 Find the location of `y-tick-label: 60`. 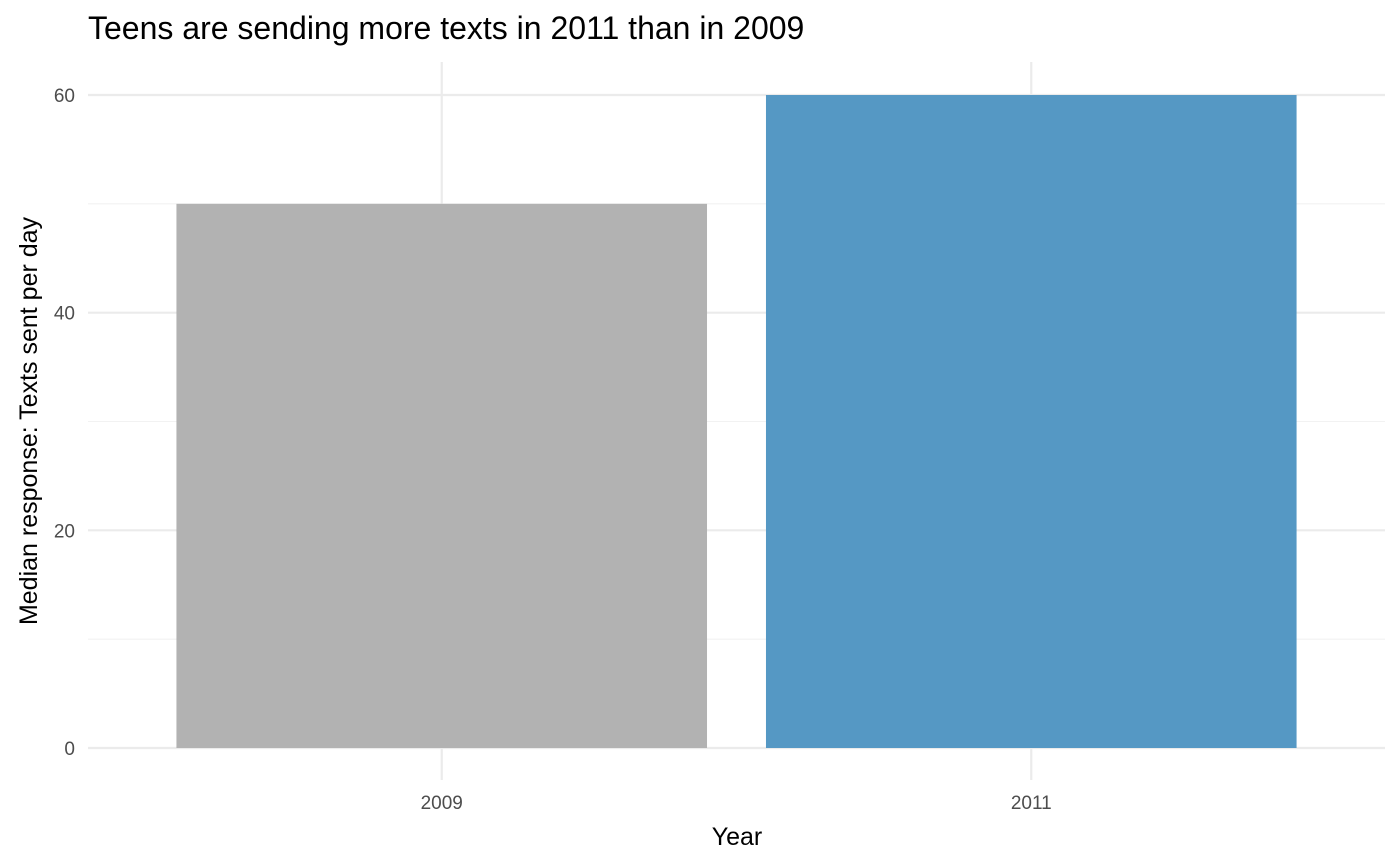

y-tick-label: 60 is located at coordinates (64, 96).